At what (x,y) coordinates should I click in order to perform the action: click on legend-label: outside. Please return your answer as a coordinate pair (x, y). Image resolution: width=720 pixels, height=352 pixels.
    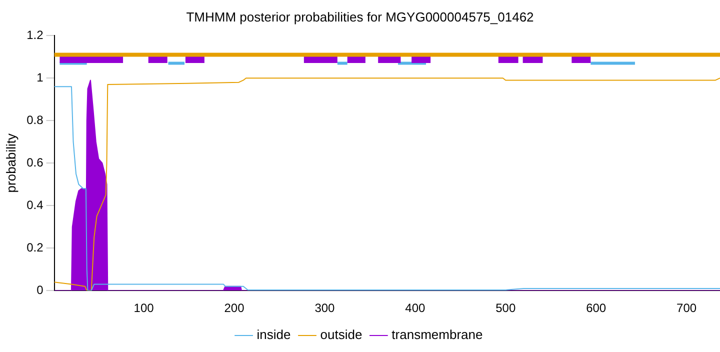
    Looking at the image, I should click on (341, 334).